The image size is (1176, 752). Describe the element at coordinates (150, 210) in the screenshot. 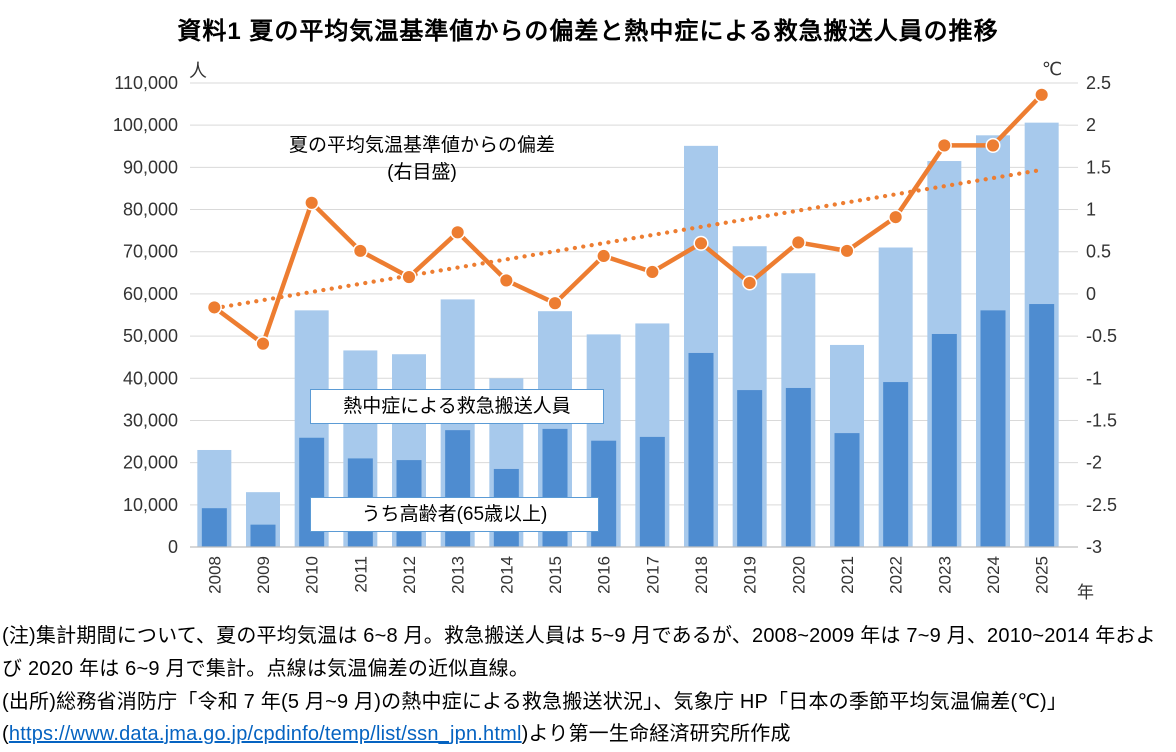

I see `y-left-tick-label-8: 80,000` at that location.